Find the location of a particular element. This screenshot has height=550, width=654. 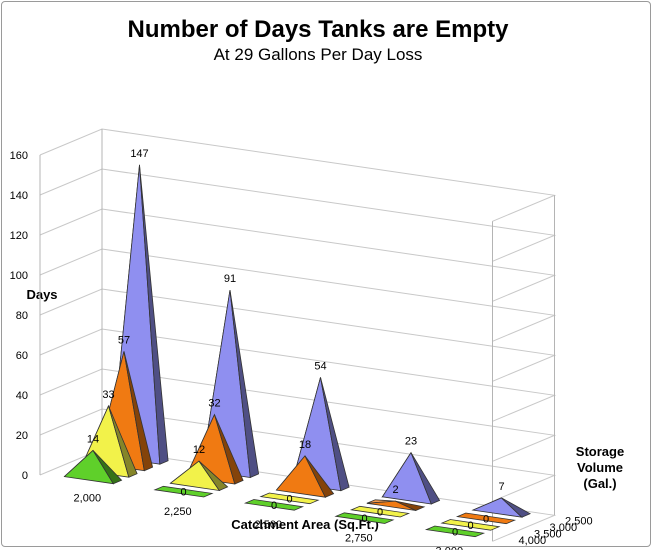

pyramid-4,000-2,250: 0 is located at coordinates (183, 492).